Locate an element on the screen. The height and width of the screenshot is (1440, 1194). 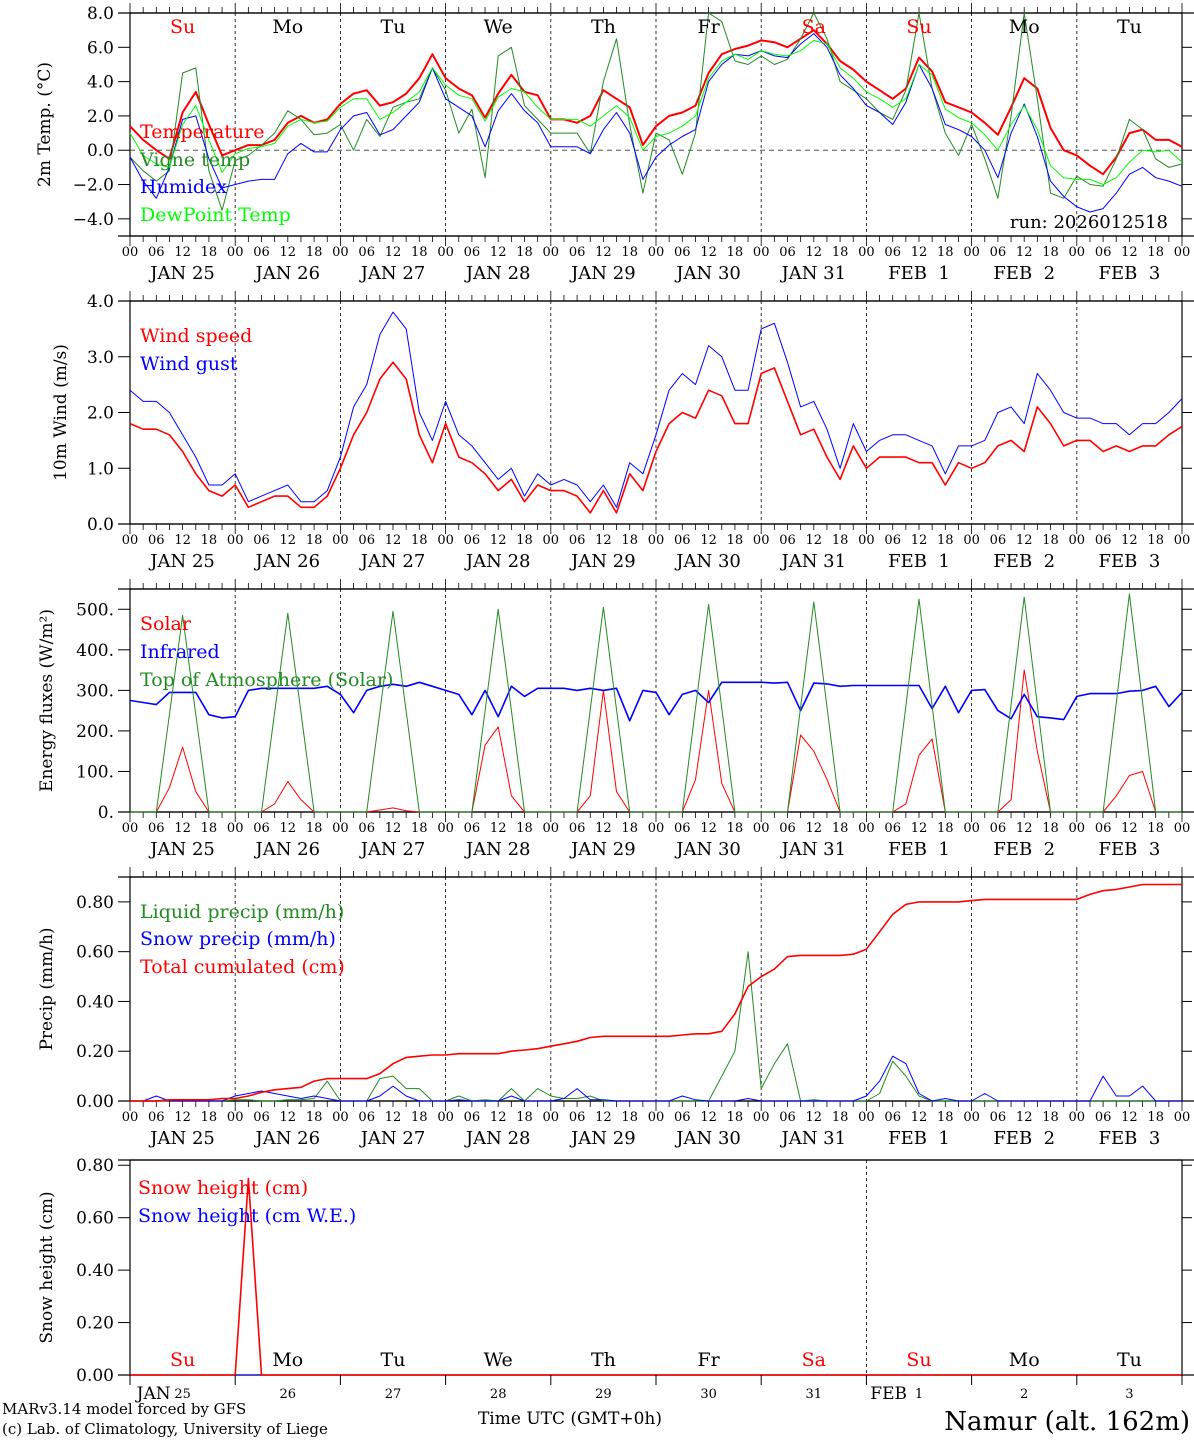
model-credit: MARv3.14 model forced by GFS is located at coordinates (124, 1409).